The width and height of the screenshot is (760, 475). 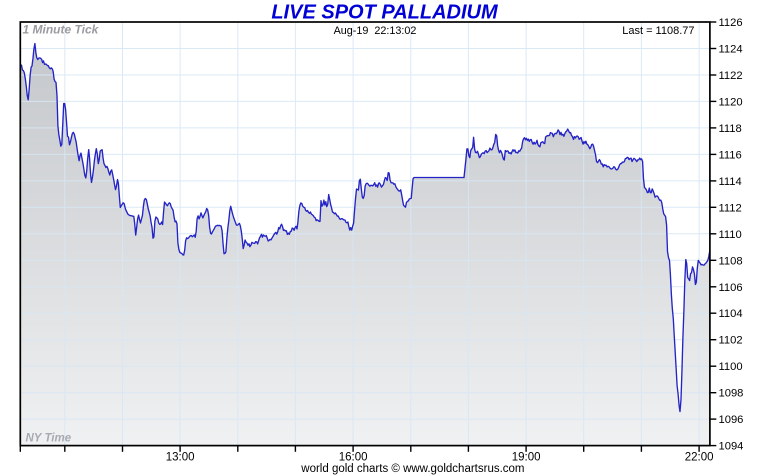 What do you see at coordinates (731, 447) in the screenshot?
I see `svg-text: 1094` at bounding box center [731, 447].